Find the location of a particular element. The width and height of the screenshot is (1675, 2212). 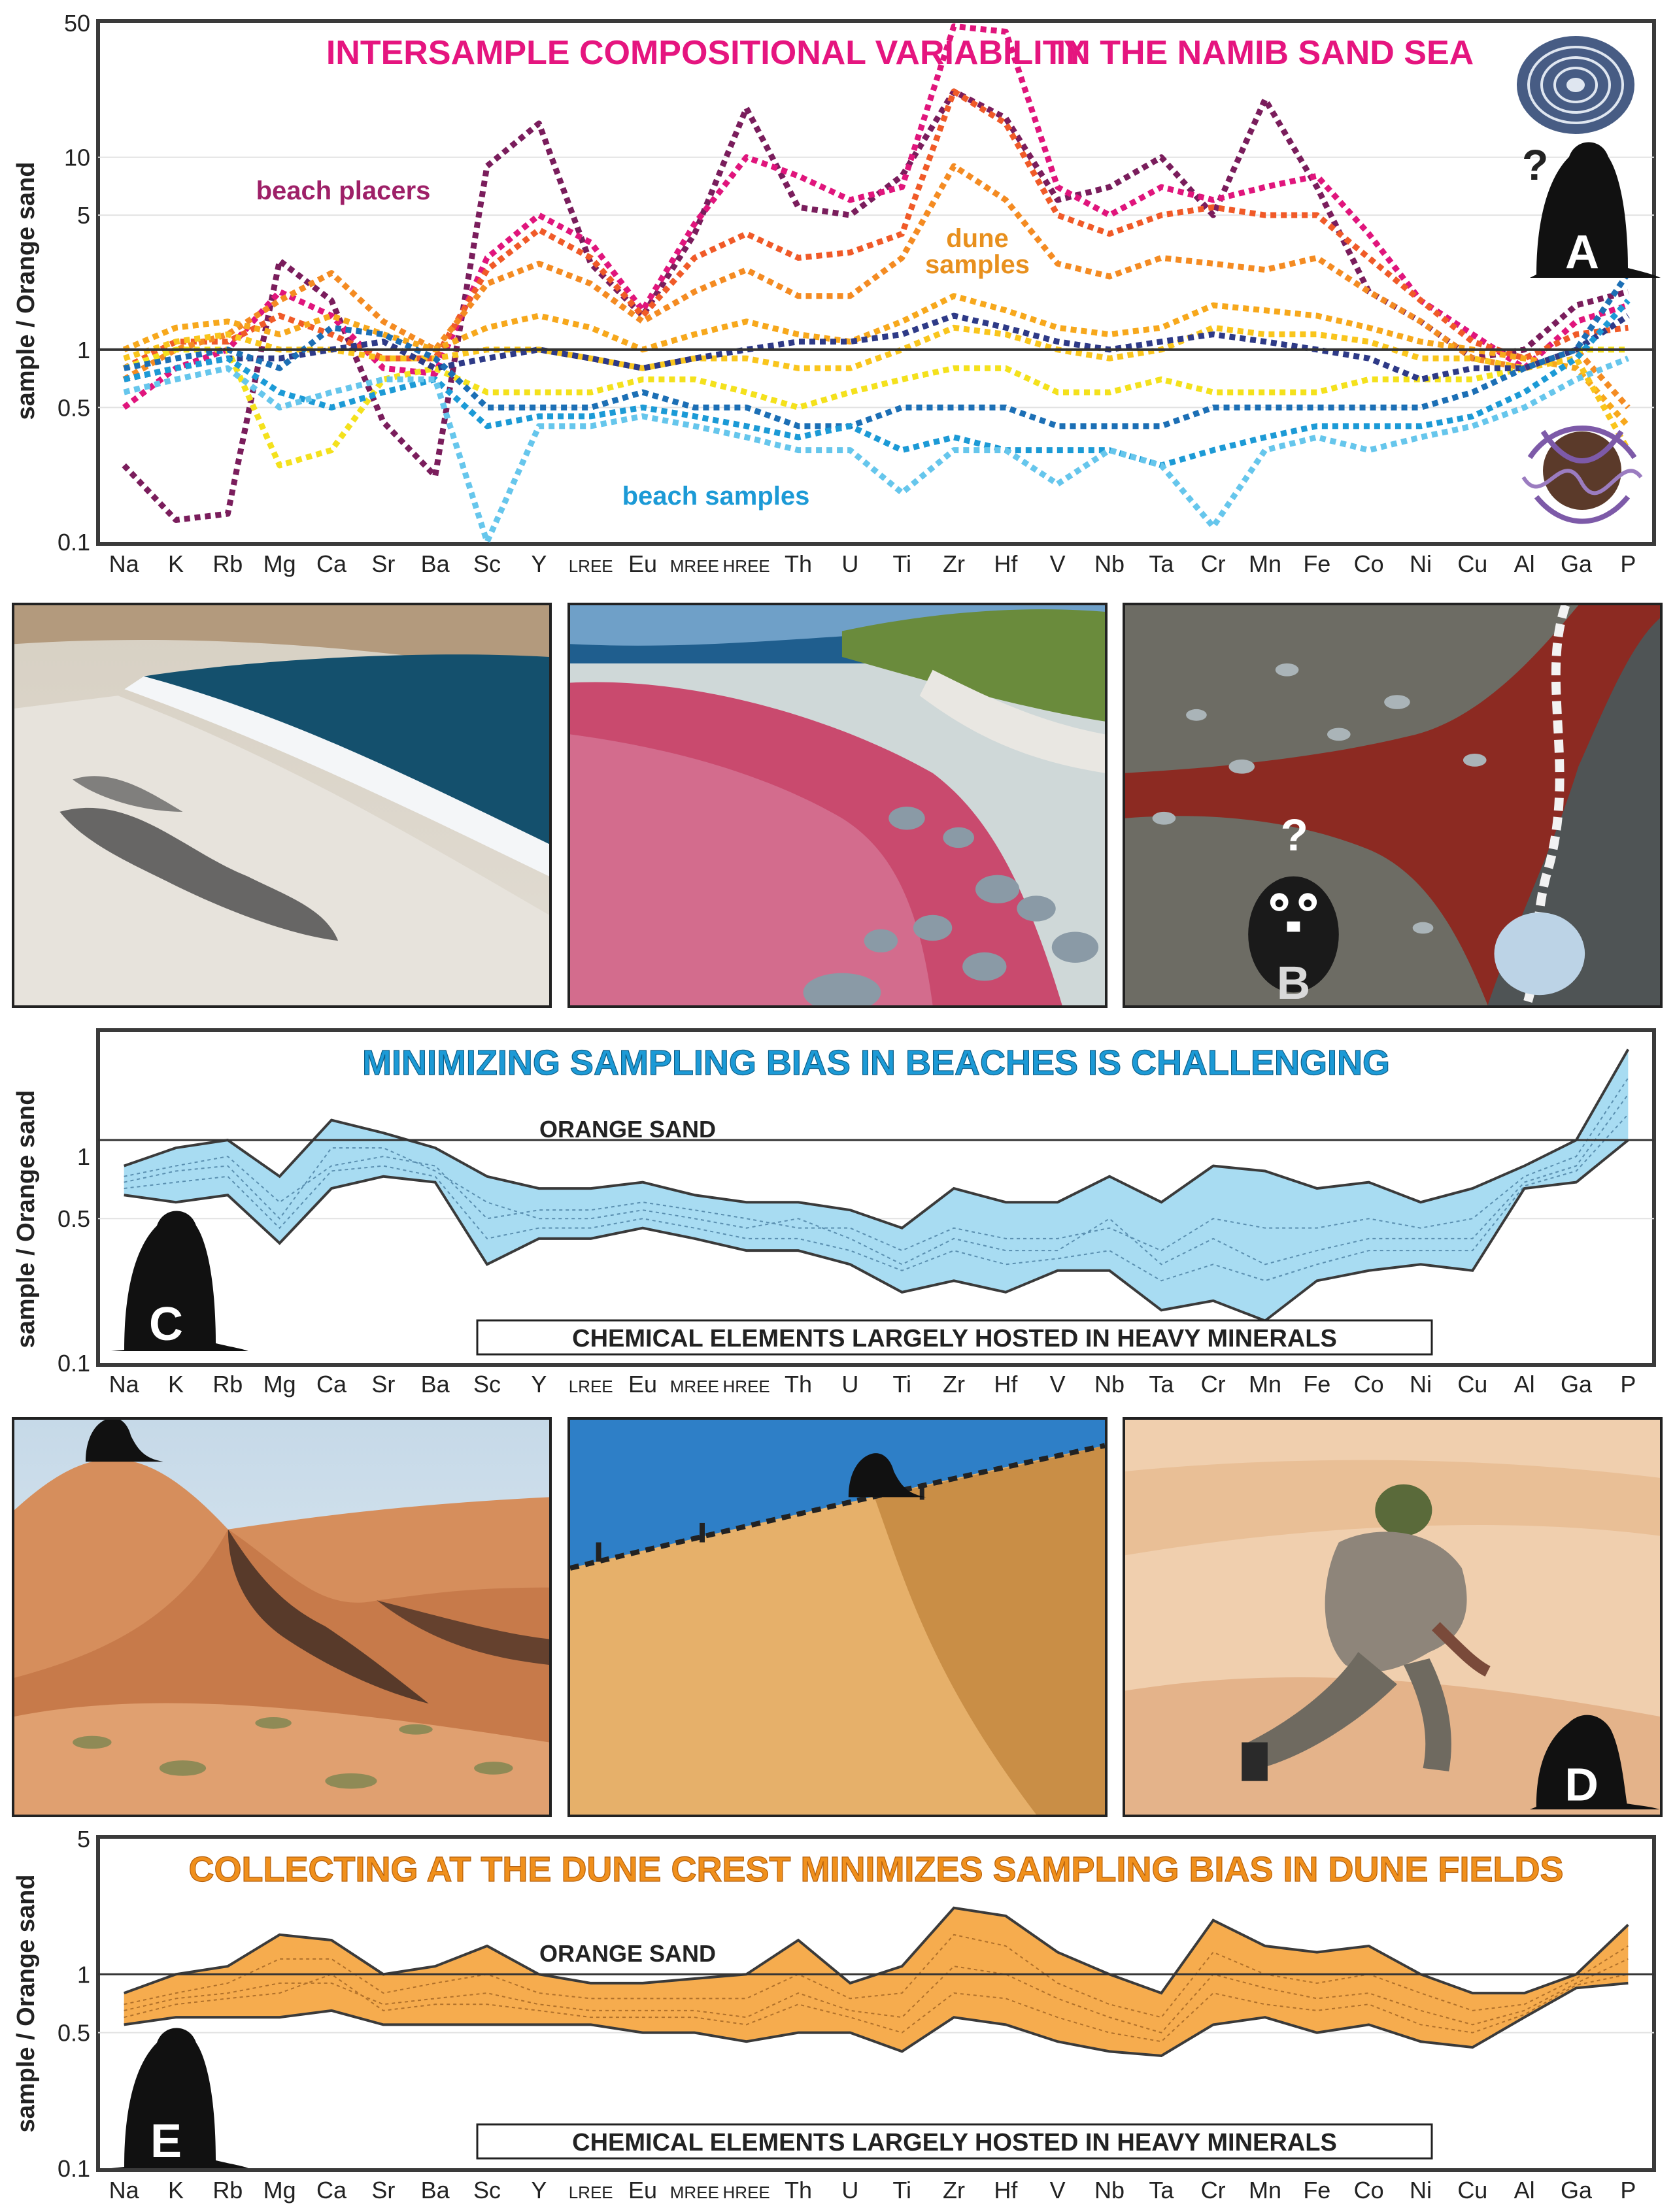

envelope-upper-line is located at coordinates (877, 1139).